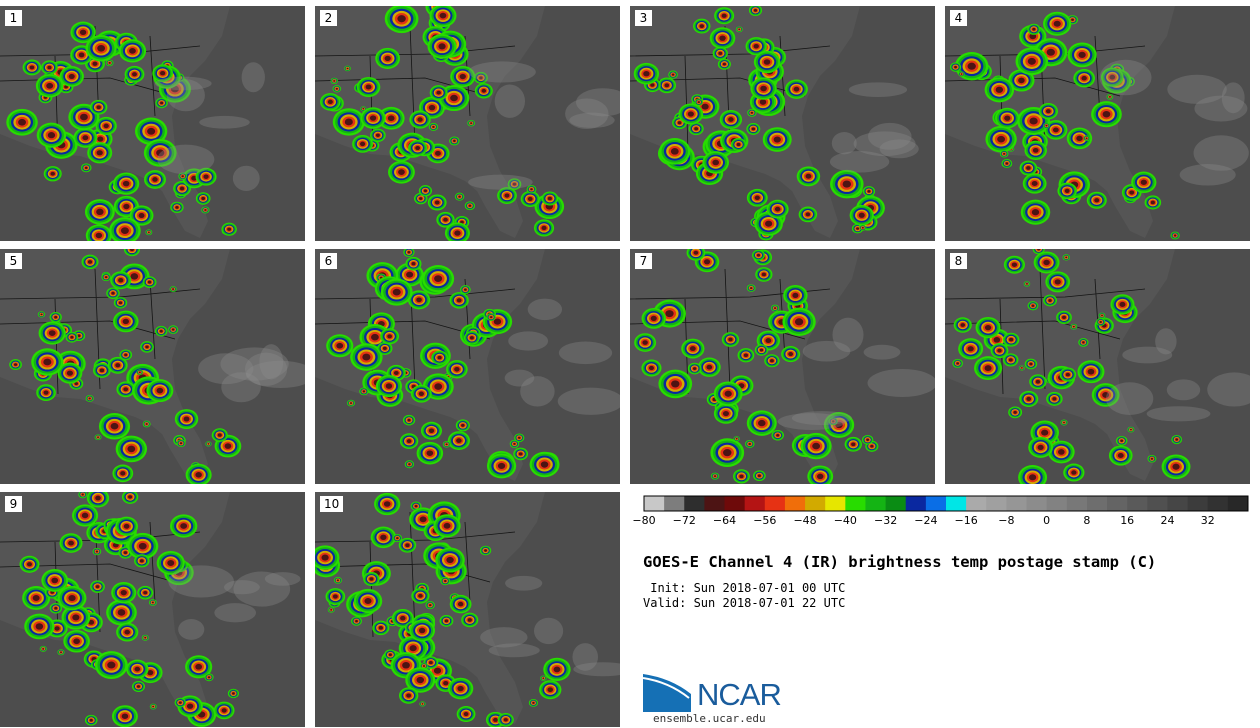 The width and height of the screenshot is (1260, 728). I want to click on colorbar-tick-label: −32, so click(885, 520).